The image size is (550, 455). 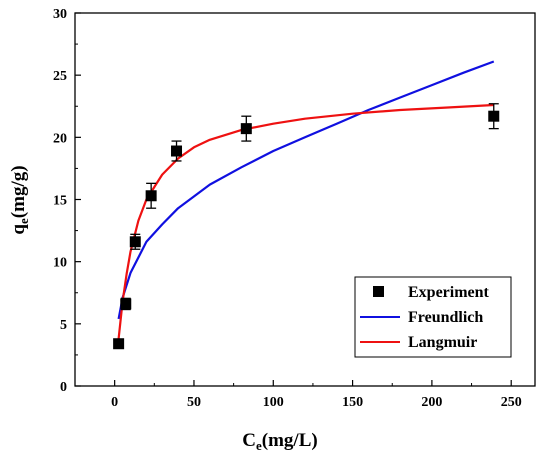 What do you see at coordinates (442, 342) in the screenshot?
I see `legend-label-langmuir: Langmuir` at bounding box center [442, 342].